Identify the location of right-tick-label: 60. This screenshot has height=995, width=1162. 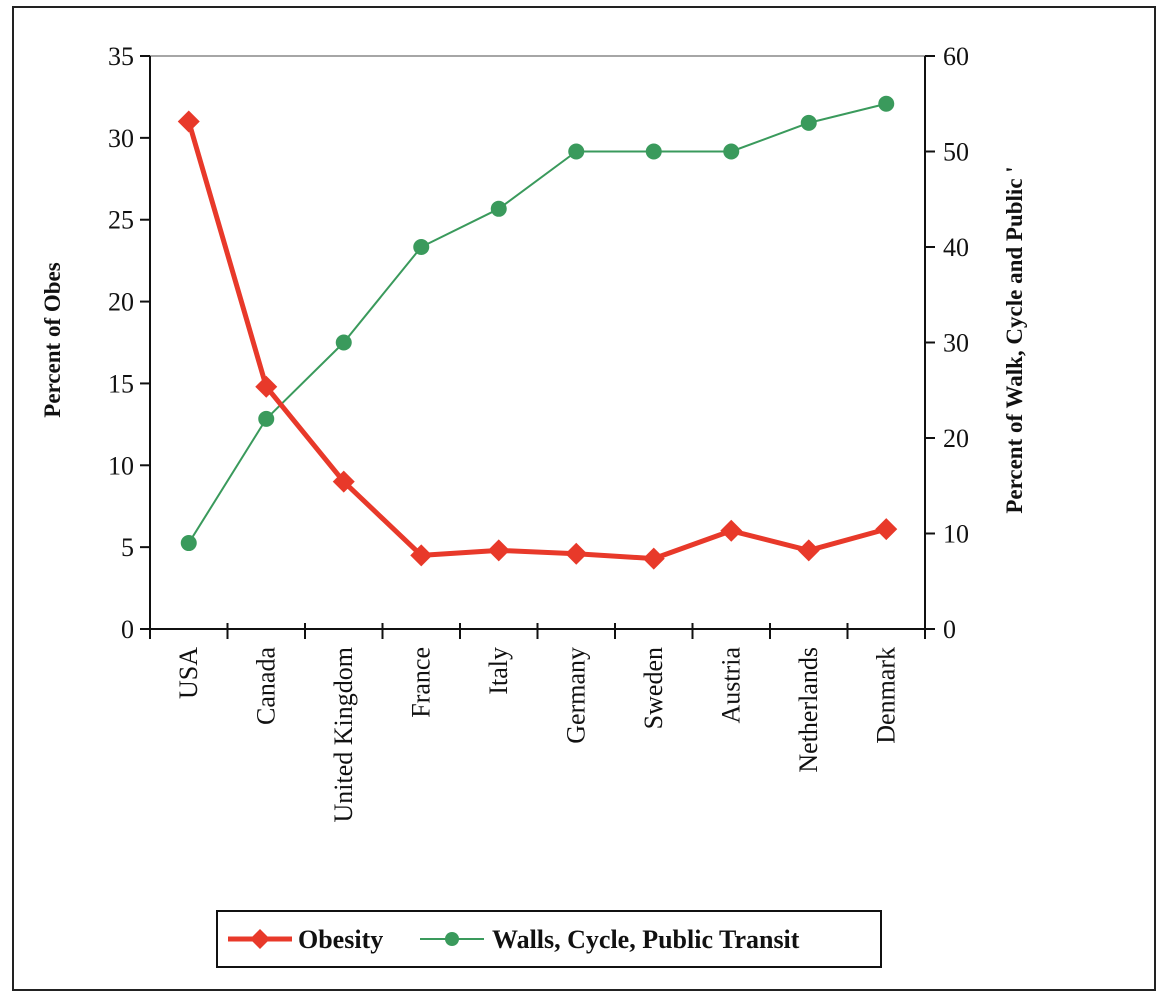
(956, 56).